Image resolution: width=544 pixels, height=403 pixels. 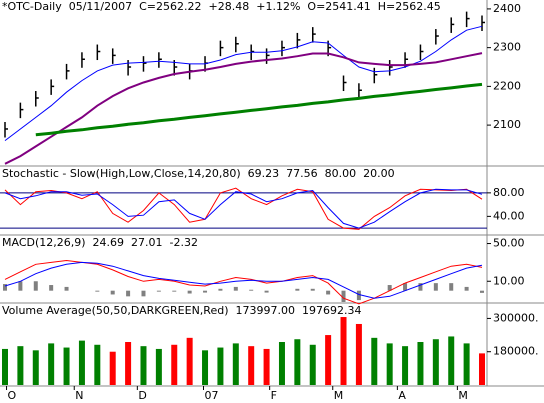 What do you see at coordinates (32, 6) in the screenshot?
I see `panel-header: *OTC-Daily` at bounding box center [32, 6].